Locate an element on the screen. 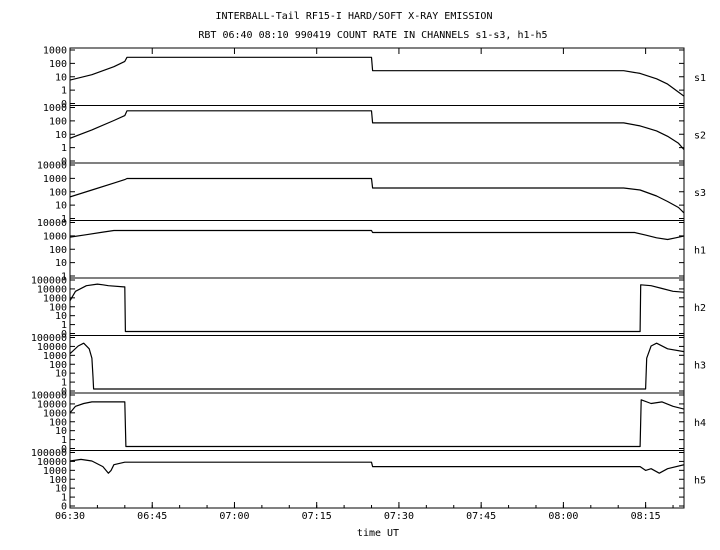 The image size is (720, 550). x-axis-label: time UT is located at coordinates (378, 533).